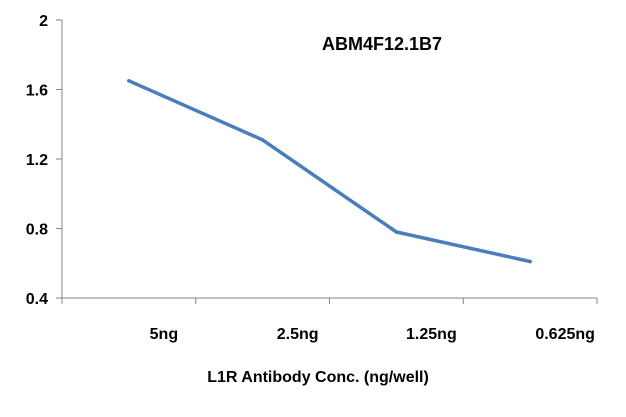 This screenshot has height=417, width=626. Describe the element at coordinates (37, 230) in the screenshot. I see `y-tick-label: 0.8` at that location.